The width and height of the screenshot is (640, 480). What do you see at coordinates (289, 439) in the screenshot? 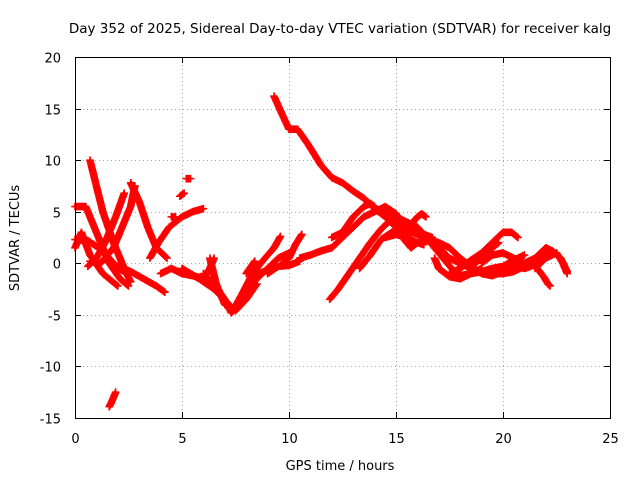
I see `x-tick-label: 10` at bounding box center [289, 439].